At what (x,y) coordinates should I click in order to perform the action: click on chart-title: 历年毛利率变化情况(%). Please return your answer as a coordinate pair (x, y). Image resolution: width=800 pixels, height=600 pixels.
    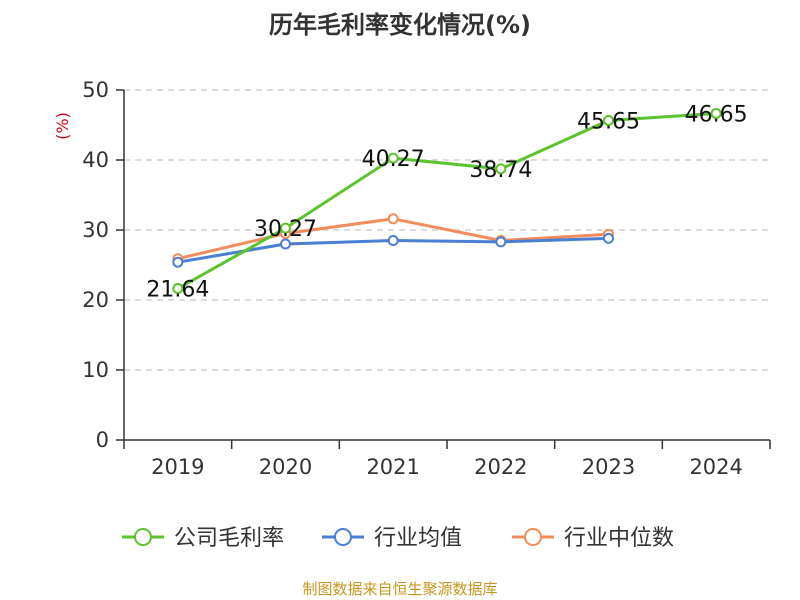
    Looking at the image, I should click on (400, 25).